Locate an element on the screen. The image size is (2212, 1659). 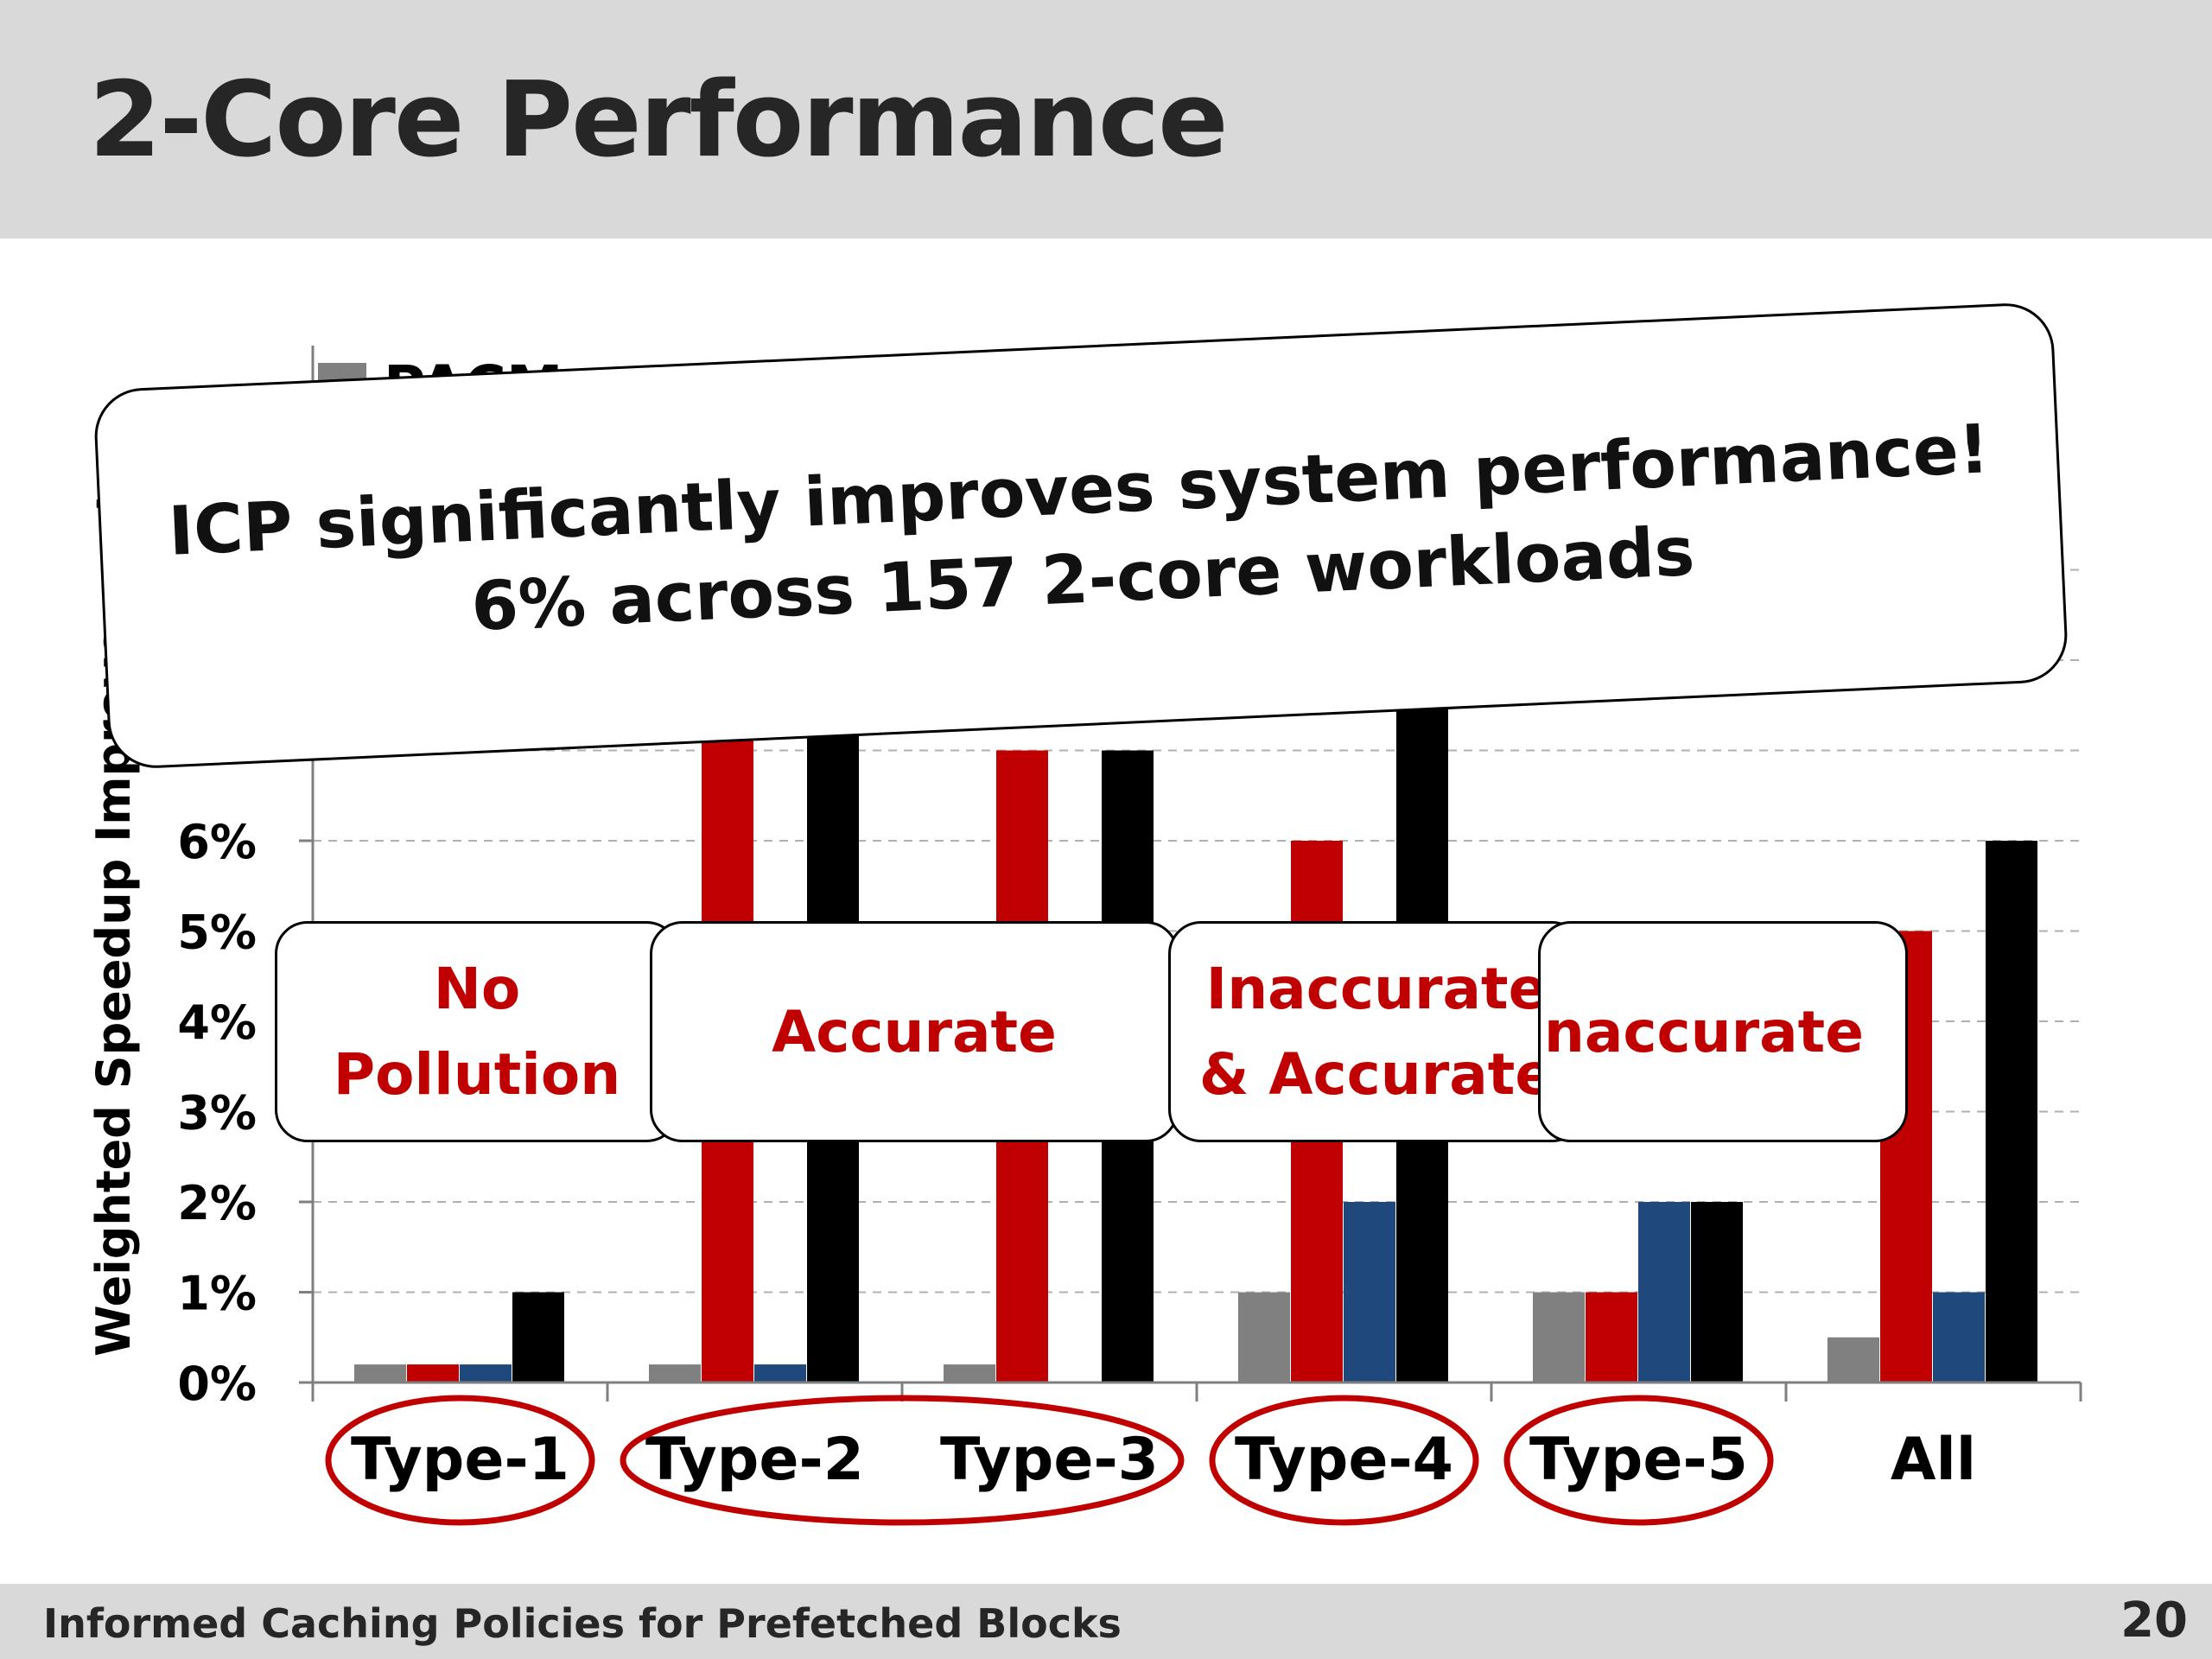
bar-all-s2 is located at coordinates (1959, 1337).